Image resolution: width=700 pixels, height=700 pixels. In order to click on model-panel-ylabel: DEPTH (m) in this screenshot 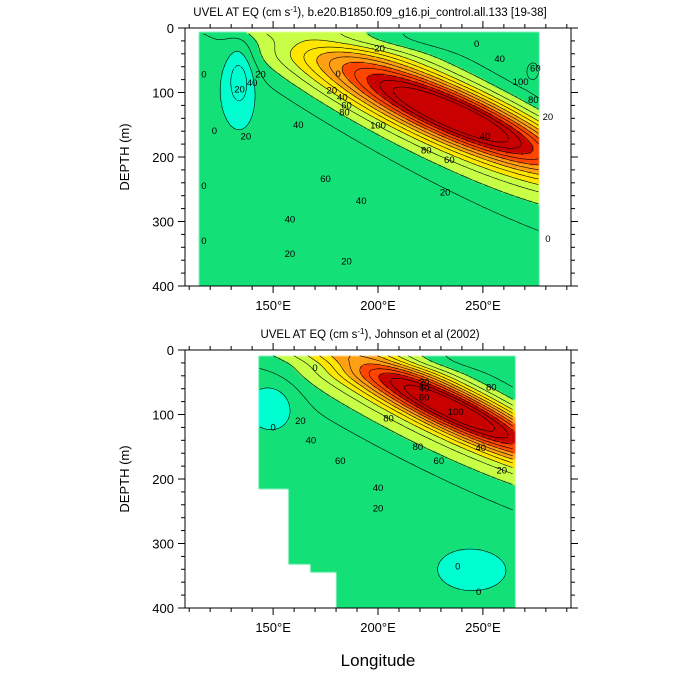, I will do `click(124, 156)`.